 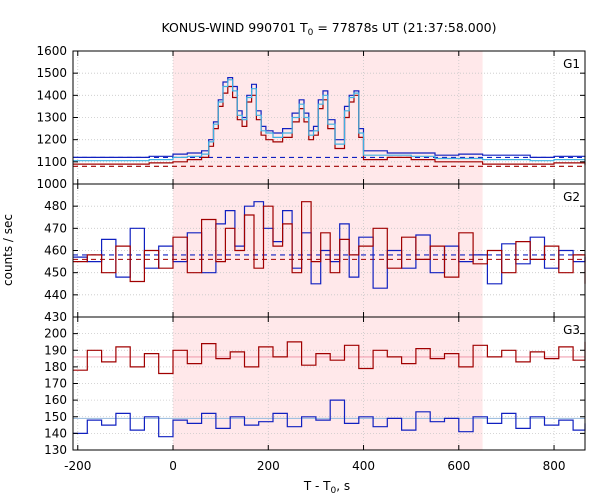 I want to click on series-line-cyan, so click(x=329, y=120).